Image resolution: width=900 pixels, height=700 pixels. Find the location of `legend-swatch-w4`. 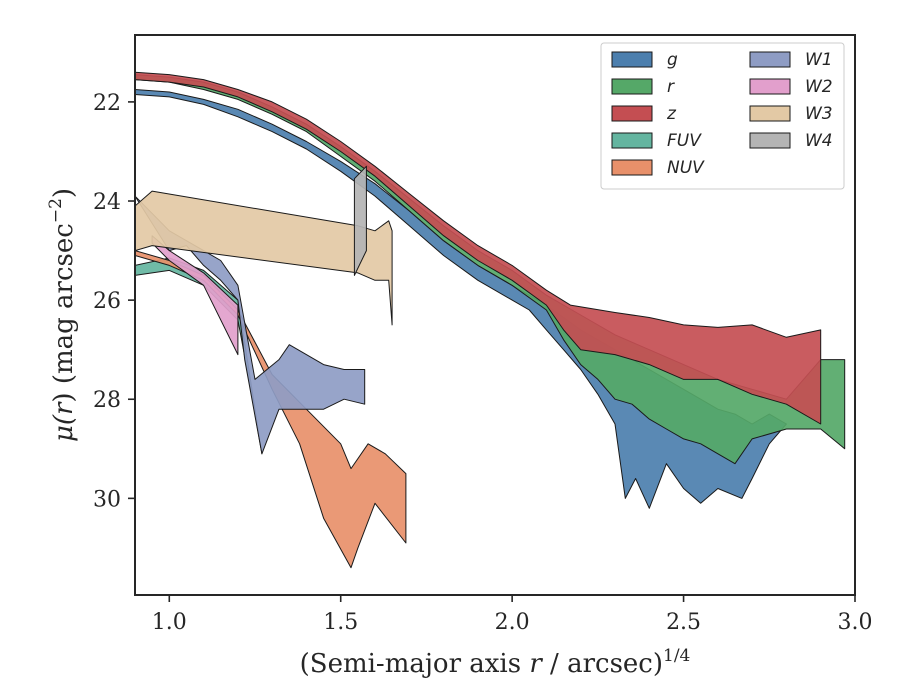

legend-swatch-w4 is located at coordinates (770, 140).